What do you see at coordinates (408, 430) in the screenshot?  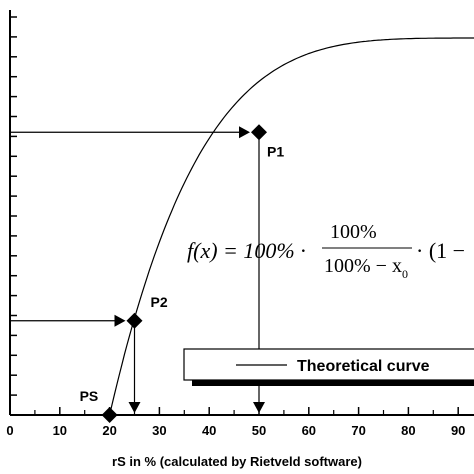 I see `x-tick-label: 80` at bounding box center [408, 430].